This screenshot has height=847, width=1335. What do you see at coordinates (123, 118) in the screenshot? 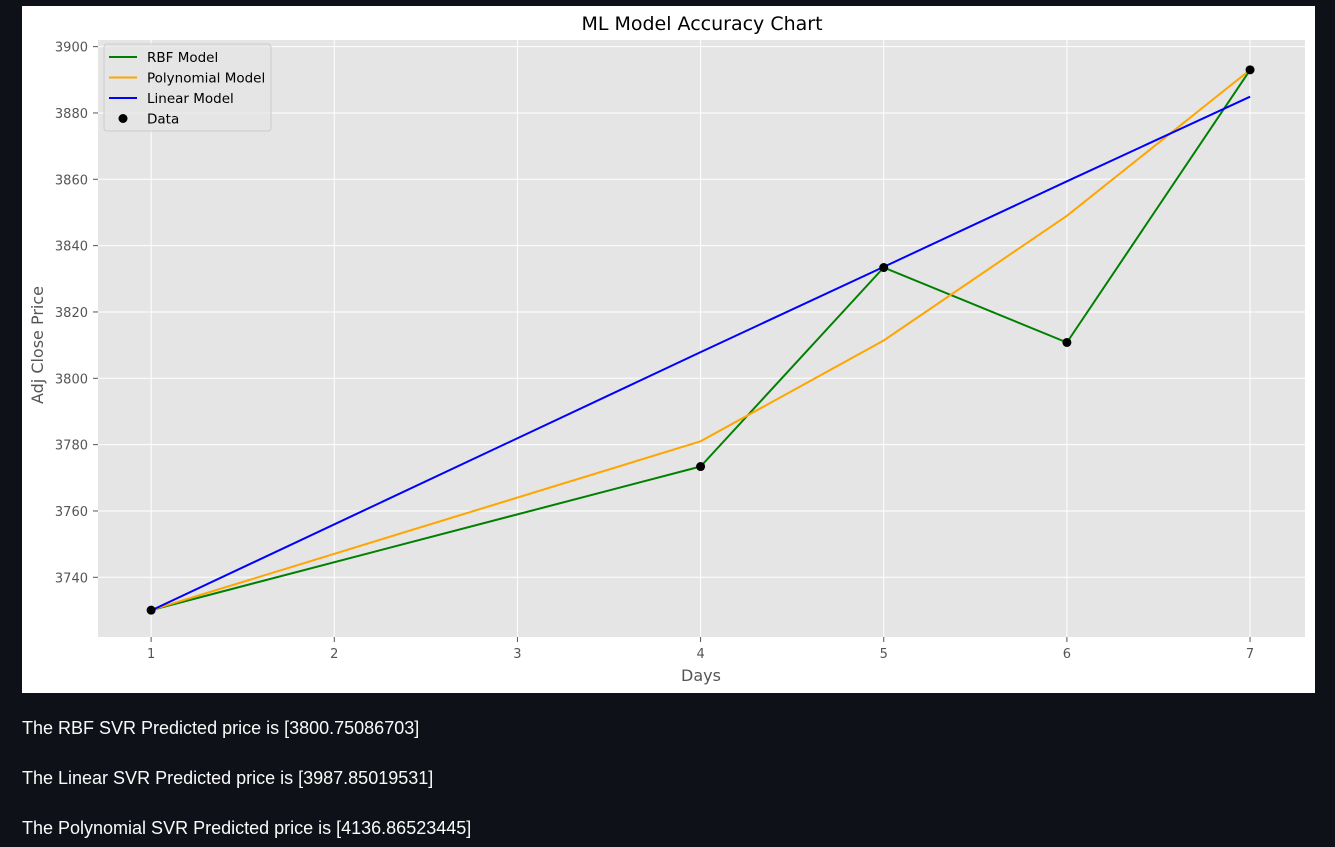
I see `legend-data-marker` at bounding box center [123, 118].